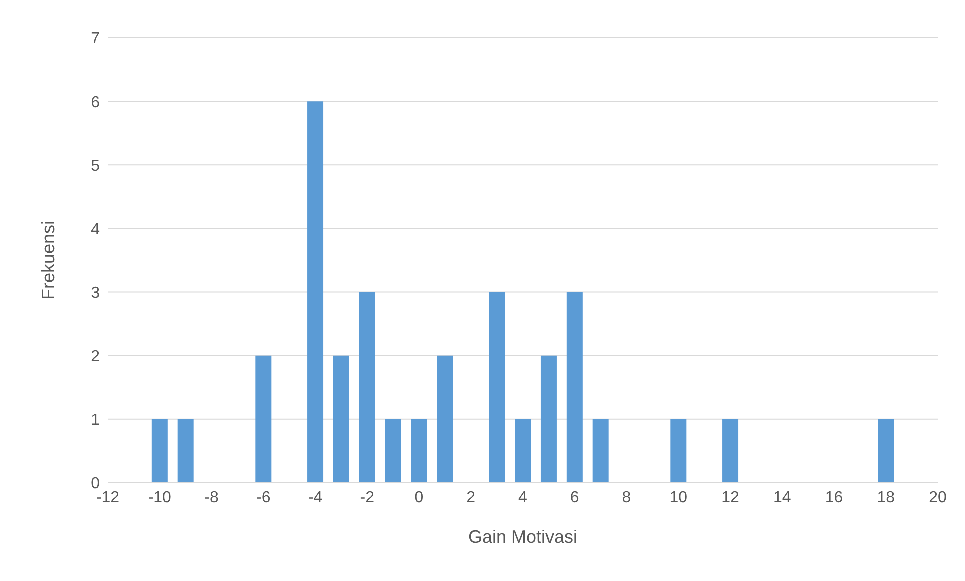 This screenshot has width=965, height=581. Describe the element at coordinates (627, 497) in the screenshot. I see `x-tick-label: 8` at that location.